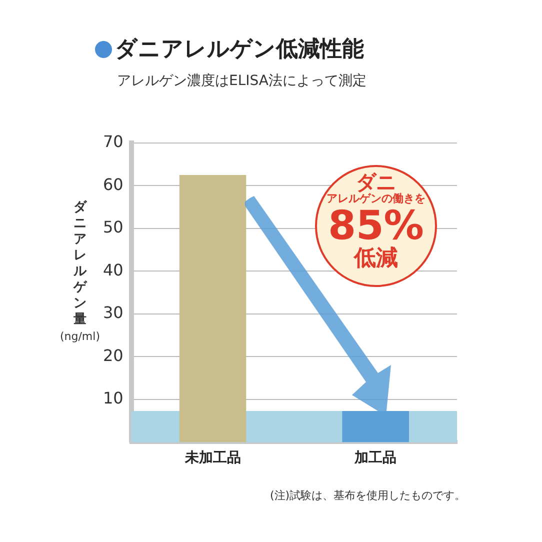  I want to click on y-tick-label: 30, so click(113, 312).